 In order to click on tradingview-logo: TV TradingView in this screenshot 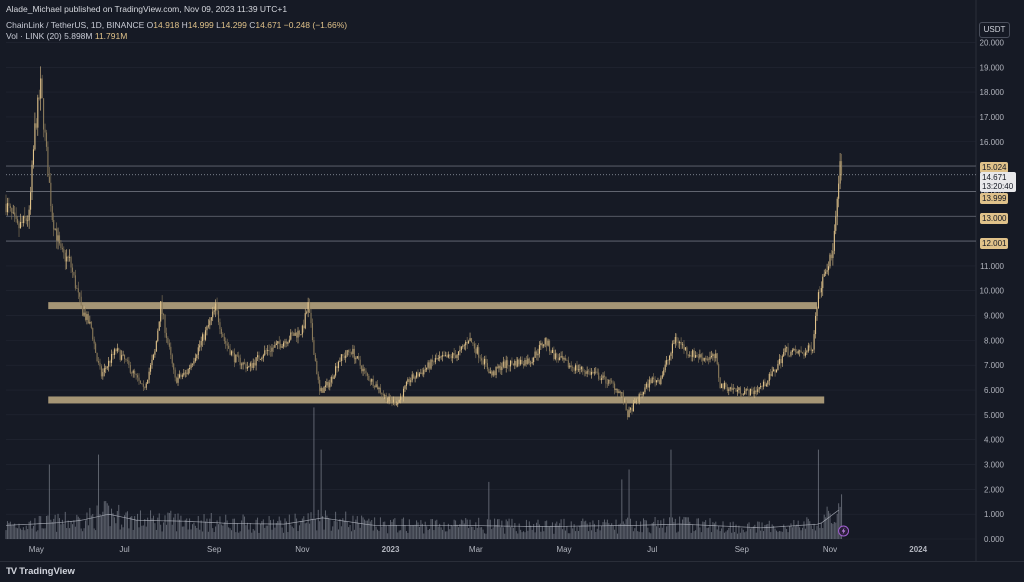, I will do `click(40, 571)`.